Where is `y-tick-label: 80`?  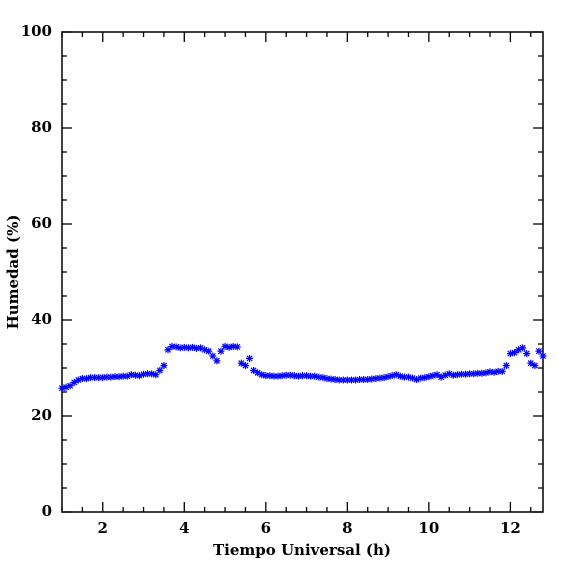
y-tick-label: 80 is located at coordinates (41, 127).